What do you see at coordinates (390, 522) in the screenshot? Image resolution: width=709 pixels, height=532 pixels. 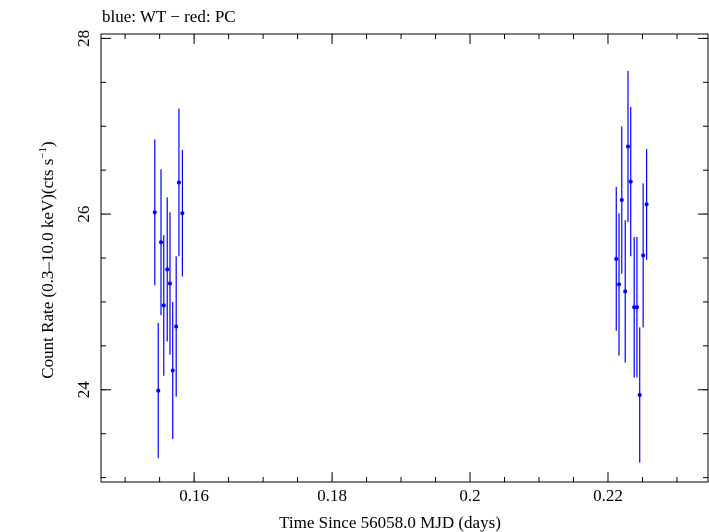 I see `x-axis-label: Time Since 56058.0 MJD (days)` at bounding box center [390, 522].